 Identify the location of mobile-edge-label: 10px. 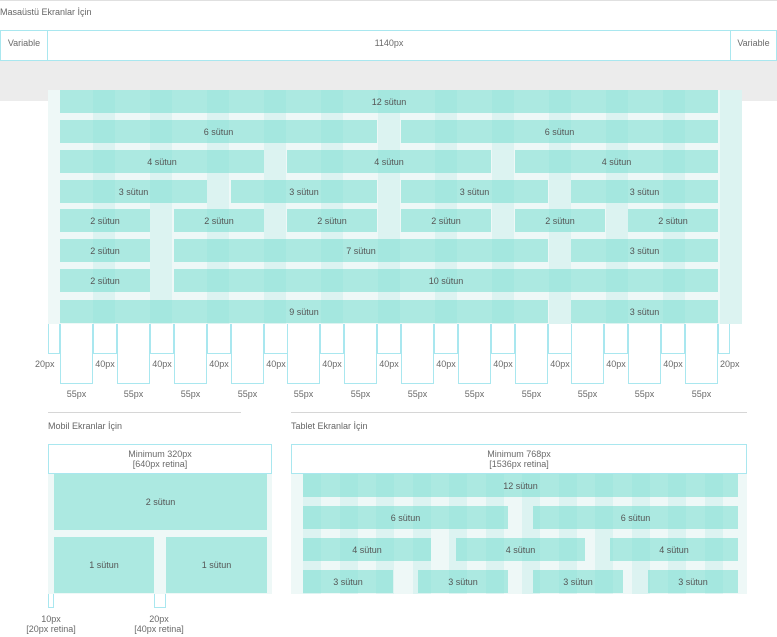
(51, 619).